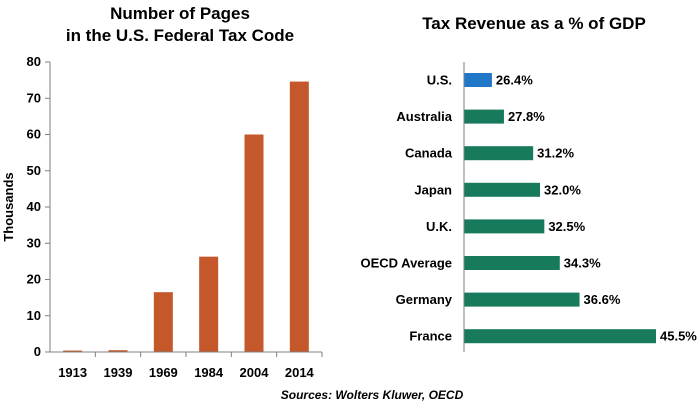 The width and height of the screenshot is (700, 407). I want to click on y-tick-label: 70, so click(34, 97).